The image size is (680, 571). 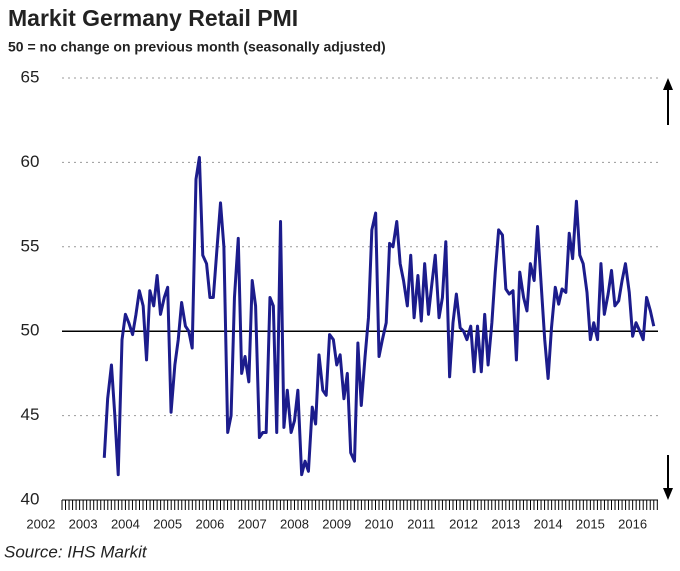 I want to click on y-tick-label: 40, so click(x=30, y=498).